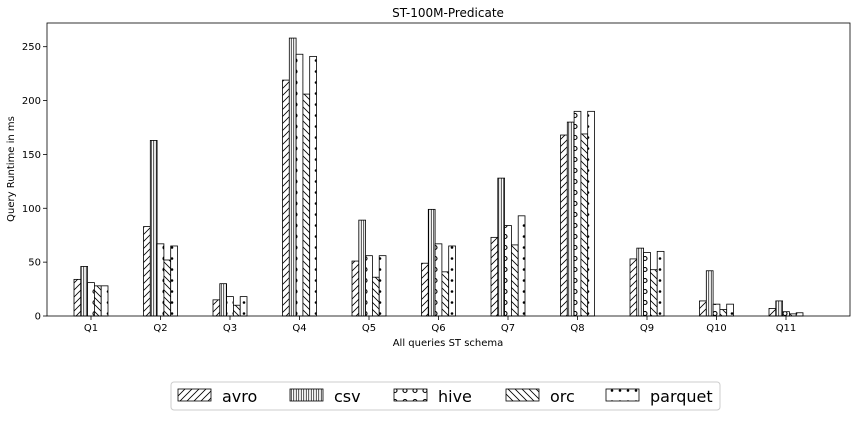 Image resolution: width=856 pixels, height=422 pixels. I want to click on bar-csv-q3, so click(223, 300).